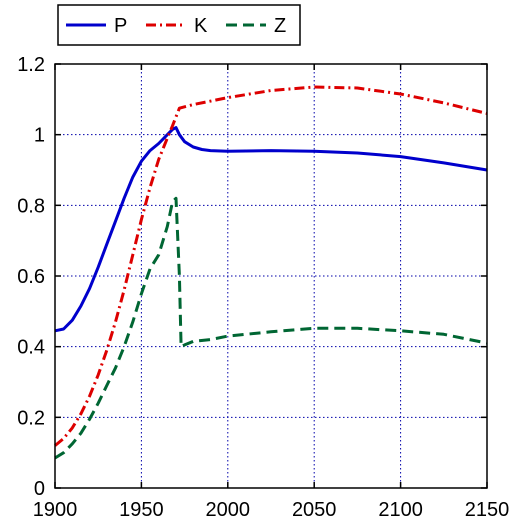  I want to click on legend-label-P: P, so click(120, 26).